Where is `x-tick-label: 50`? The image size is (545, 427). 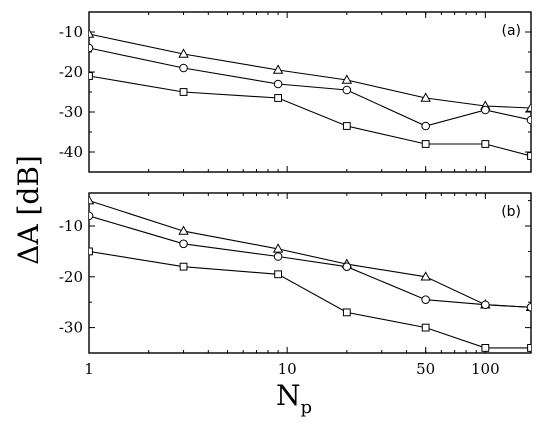
x-tick-label: 50 is located at coordinates (425, 369).